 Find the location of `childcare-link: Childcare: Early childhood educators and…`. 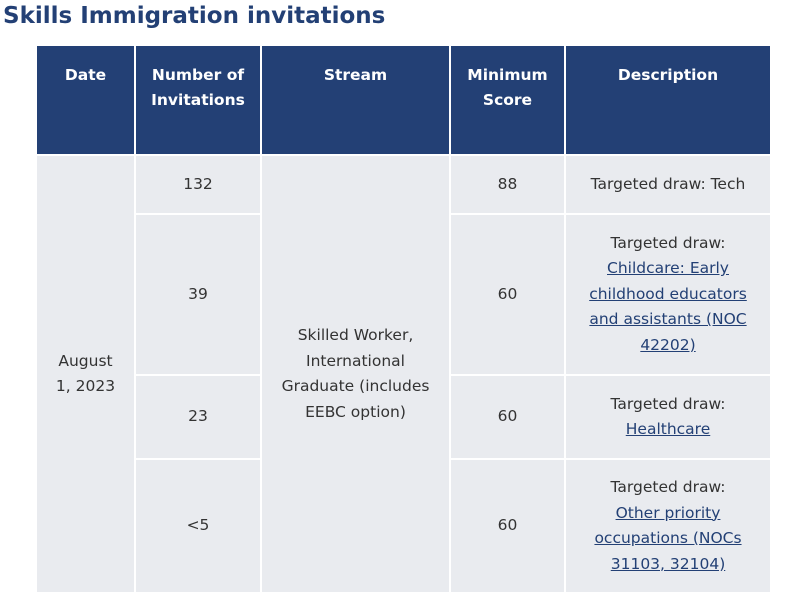

childcare-link: Childcare: Early childhood educators and… is located at coordinates (668, 306).